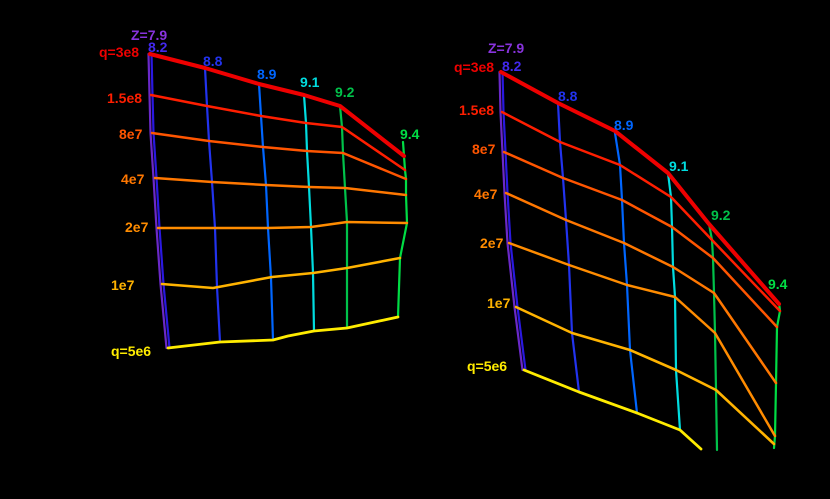  Describe the element at coordinates (131, 134) in the screenshot. I see `left-panel-q-label-8e7: 8e7` at that location.